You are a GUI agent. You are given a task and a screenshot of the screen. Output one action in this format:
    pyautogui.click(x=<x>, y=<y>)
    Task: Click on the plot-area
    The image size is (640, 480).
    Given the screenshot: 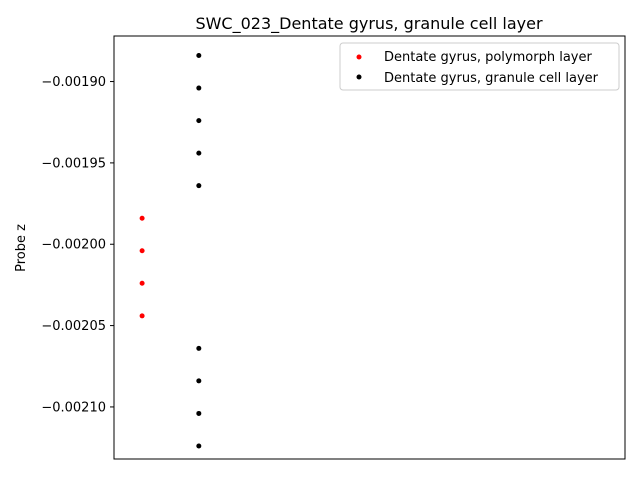 What is the action you would take?
    pyautogui.click(x=170, y=251)
    